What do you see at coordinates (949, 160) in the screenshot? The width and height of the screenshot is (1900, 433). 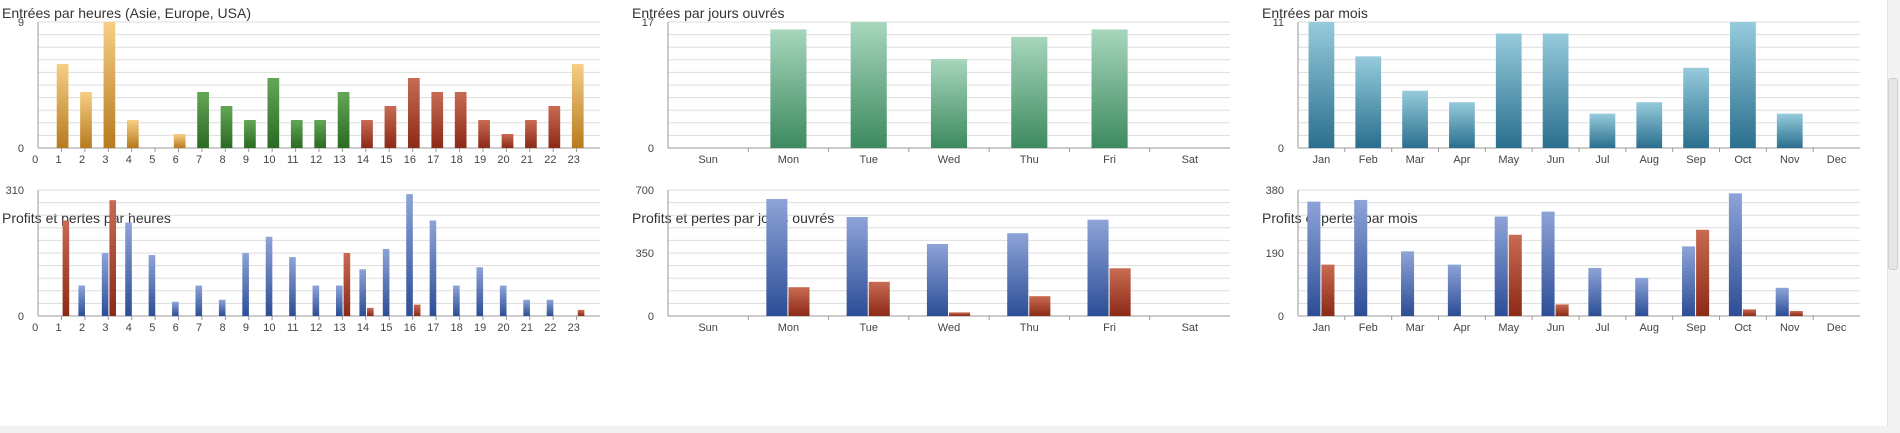 I see `x-tick-label: Wed` at bounding box center [949, 160].